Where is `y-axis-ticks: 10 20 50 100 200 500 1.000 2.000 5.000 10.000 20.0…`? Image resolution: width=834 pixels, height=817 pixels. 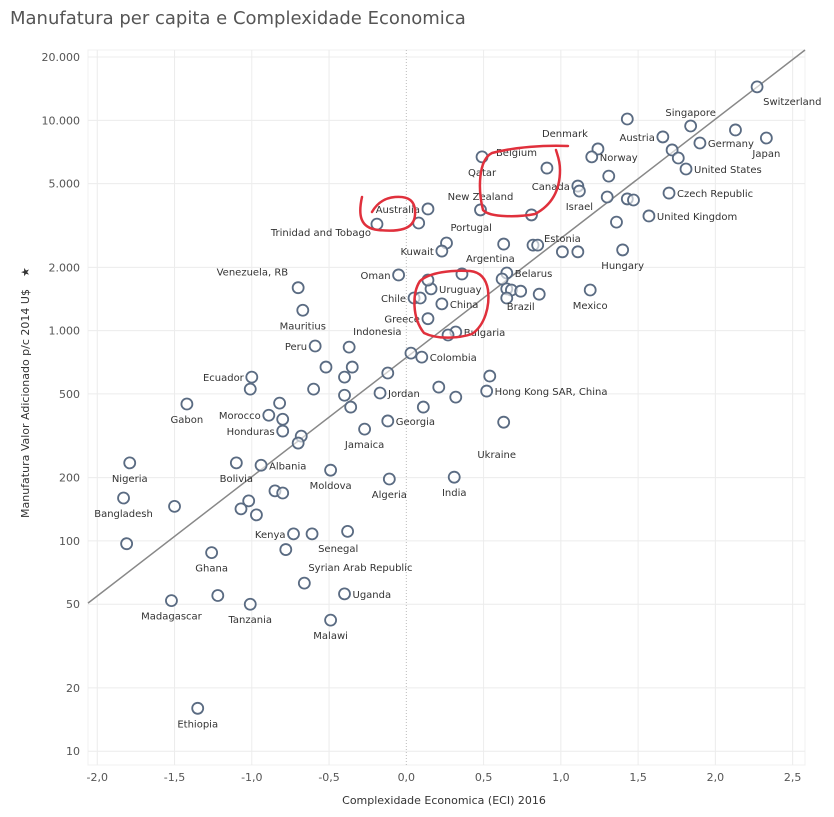 y-axis-ticks: 10 20 50 100 200 500 1.000 2.000 5.000 10.000 20.0… is located at coordinates (61, 404).